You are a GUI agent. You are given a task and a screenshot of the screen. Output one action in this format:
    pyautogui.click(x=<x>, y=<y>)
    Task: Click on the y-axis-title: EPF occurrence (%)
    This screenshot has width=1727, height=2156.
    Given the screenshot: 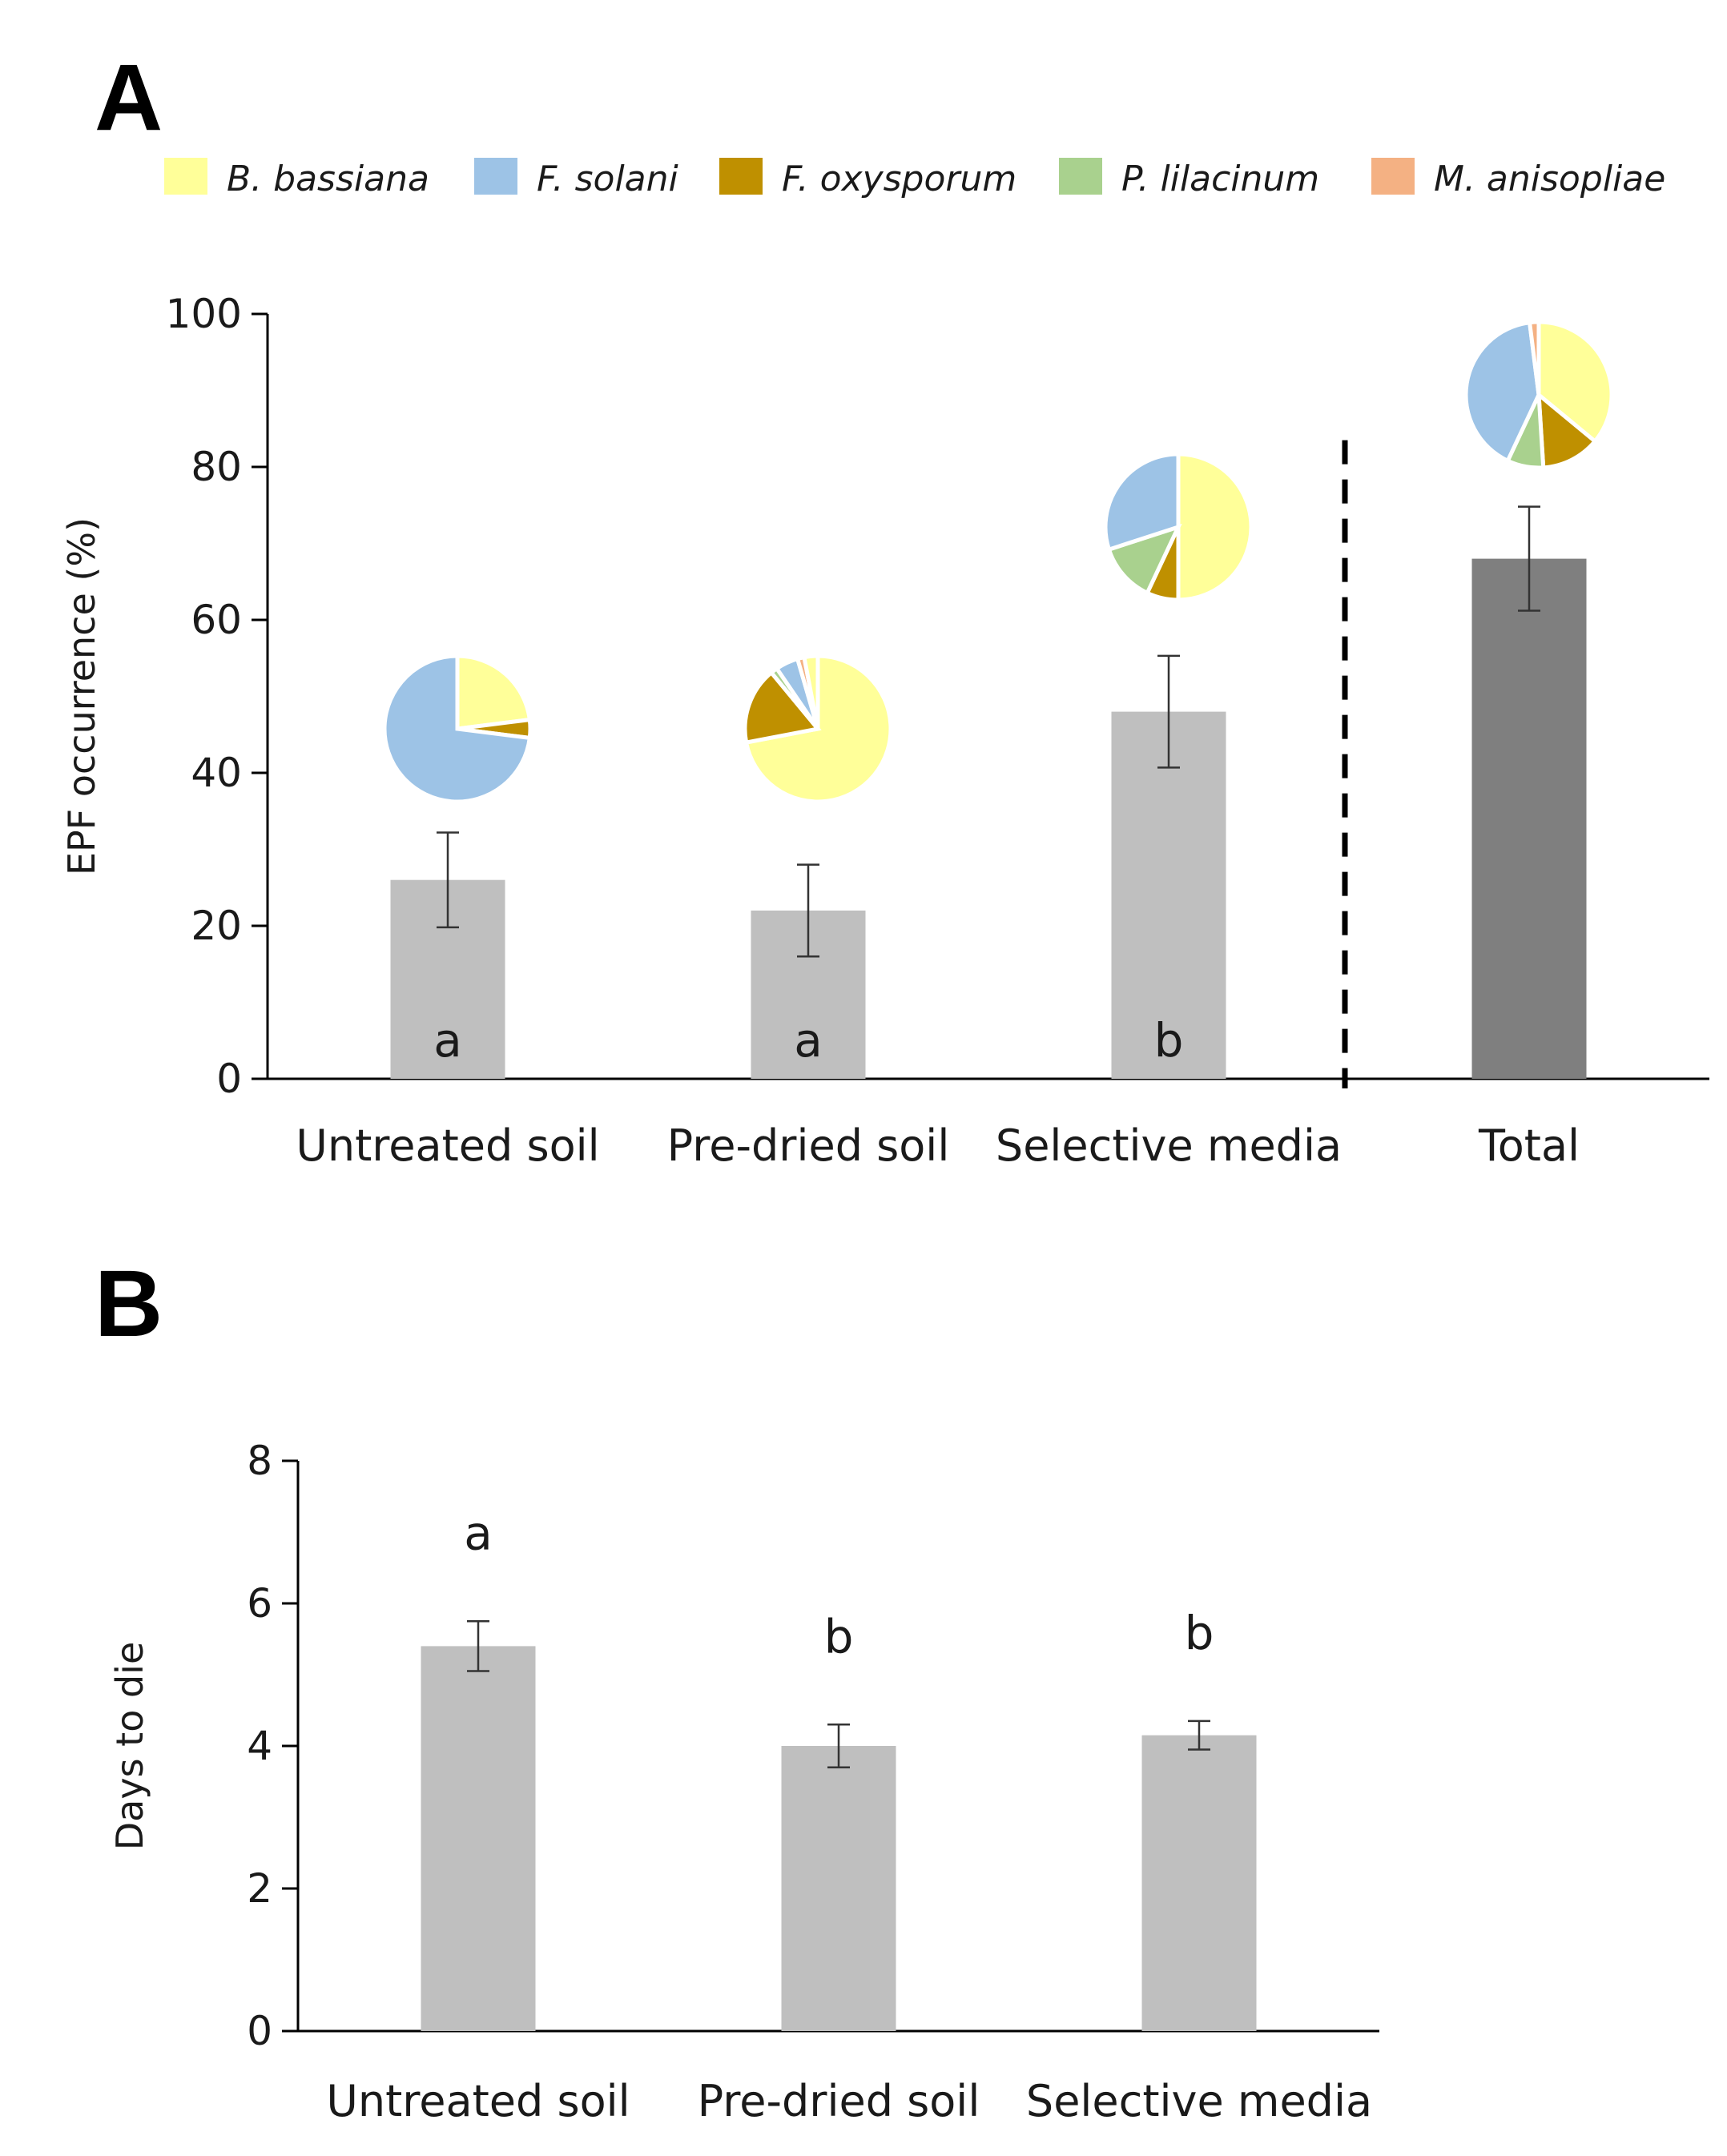 What is the action you would take?
    pyautogui.click(x=81, y=696)
    